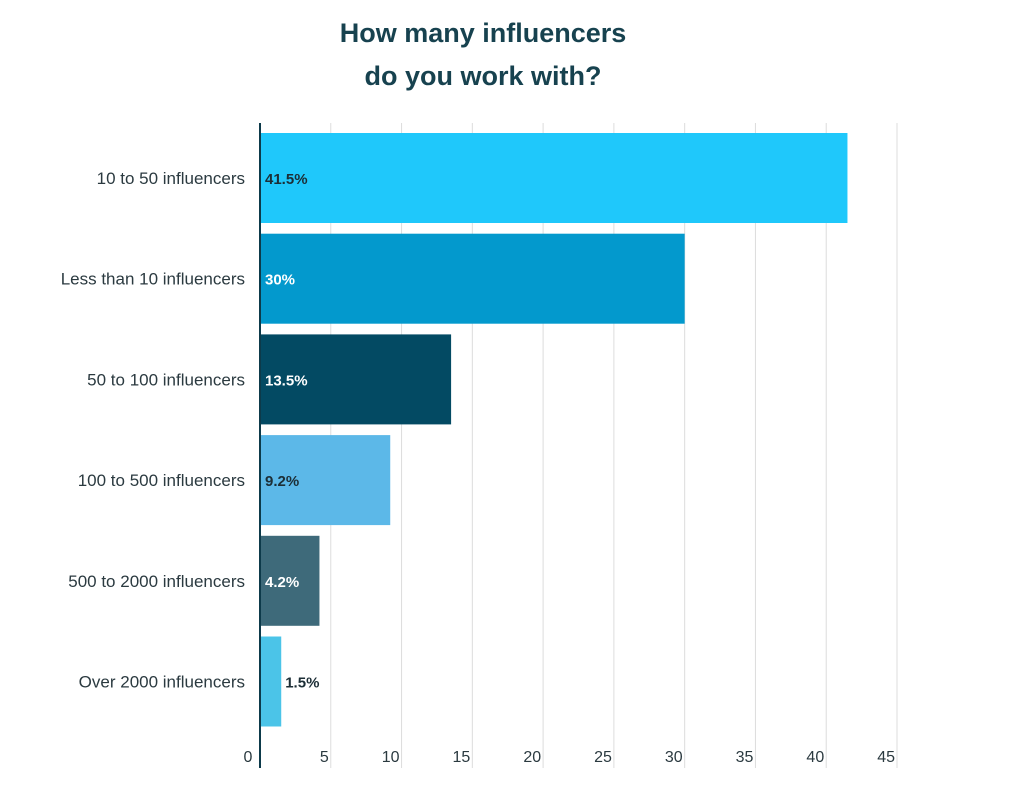  What do you see at coordinates (603, 757) in the screenshot?
I see `x-tick-label-25: 25` at bounding box center [603, 757].